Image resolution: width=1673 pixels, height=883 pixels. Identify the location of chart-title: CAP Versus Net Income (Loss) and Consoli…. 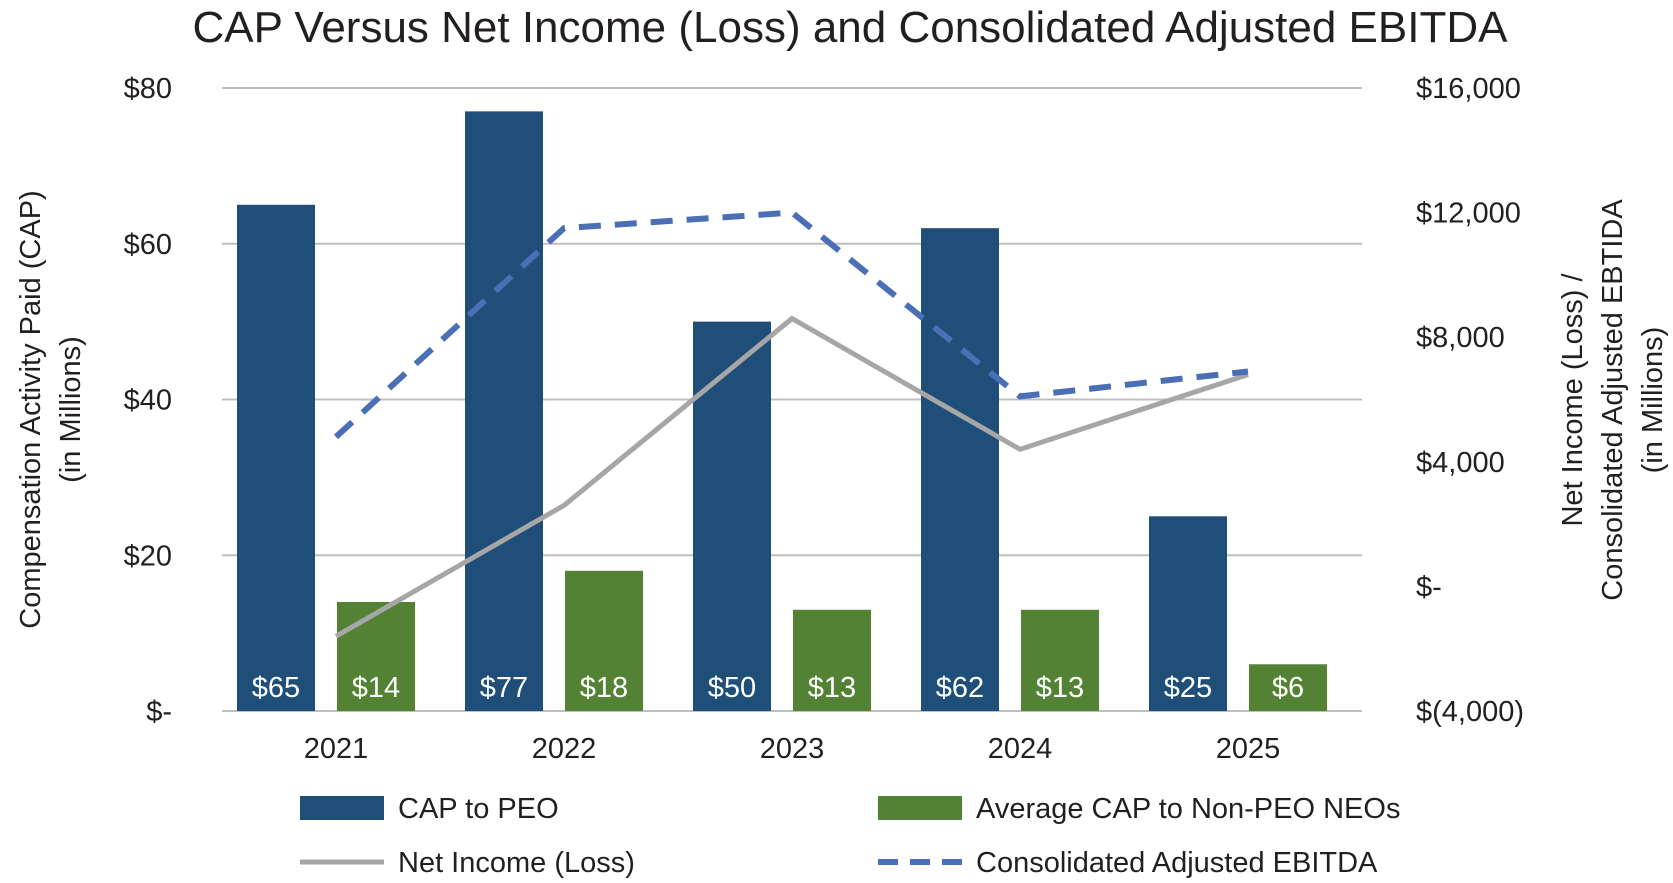
(851, 27).